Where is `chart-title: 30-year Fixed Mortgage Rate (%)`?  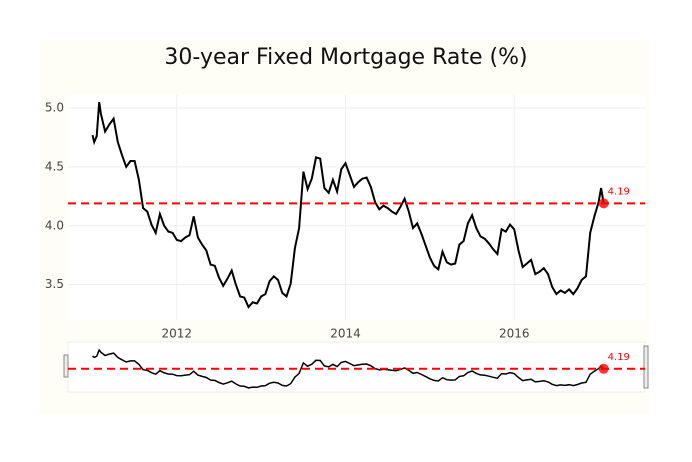
chart-title: 30-year Fixed Mortgage Rate (%) is located at coordinates (345, 57).